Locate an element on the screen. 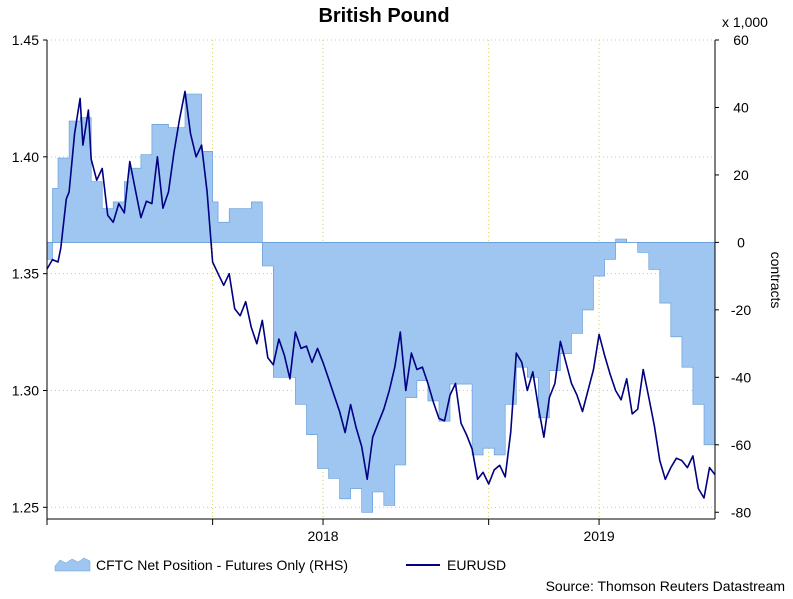 This screenshot has height=599, width=793. right-axis-label: contracts is located at coordinates (776, 280).